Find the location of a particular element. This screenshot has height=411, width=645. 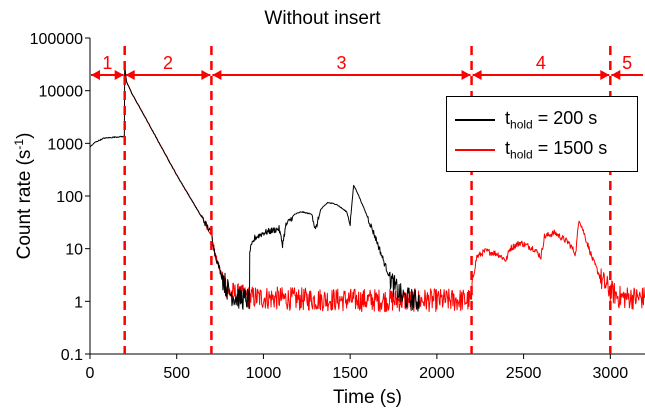

x-tick-label: 2000 is located at coordinates (437, 373).